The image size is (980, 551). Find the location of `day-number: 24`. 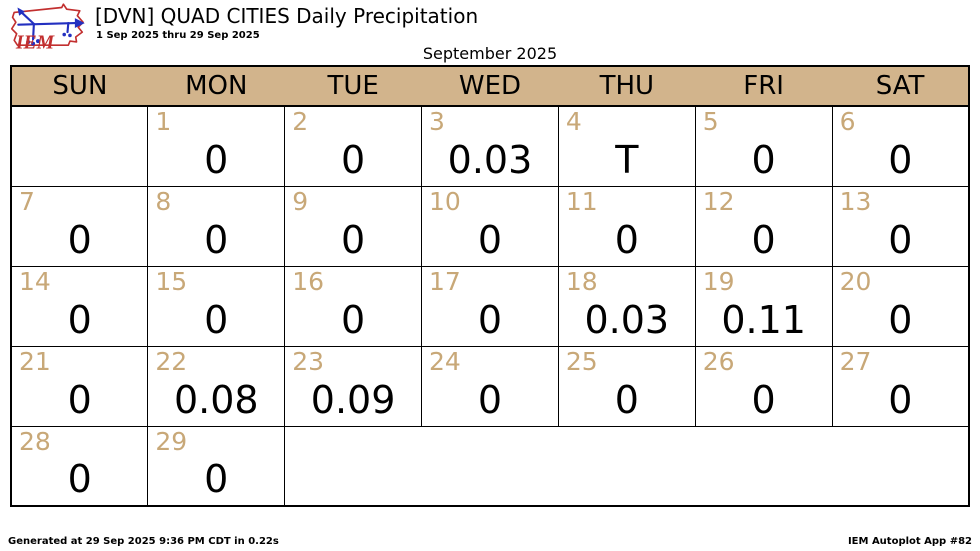

day-number: 24 is located at coordinates (445, 361).